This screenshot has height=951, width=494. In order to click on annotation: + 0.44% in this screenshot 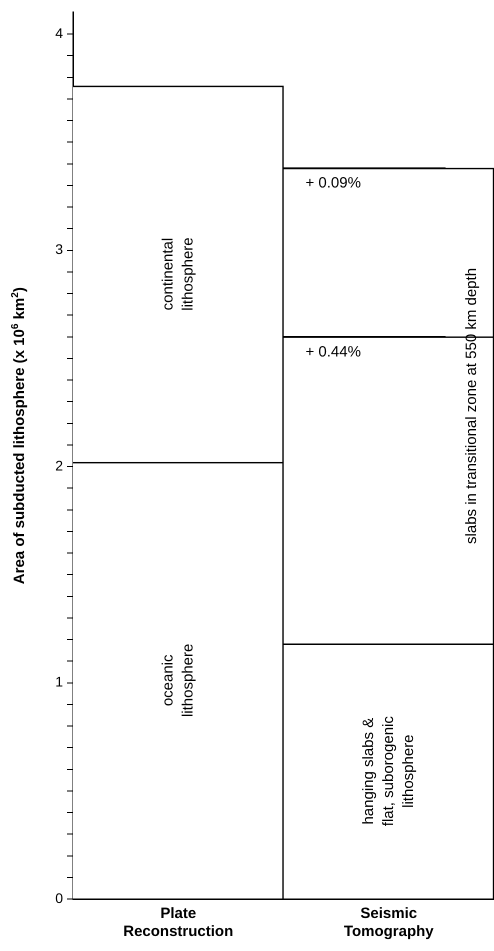, I will do `click(333, 351)`.